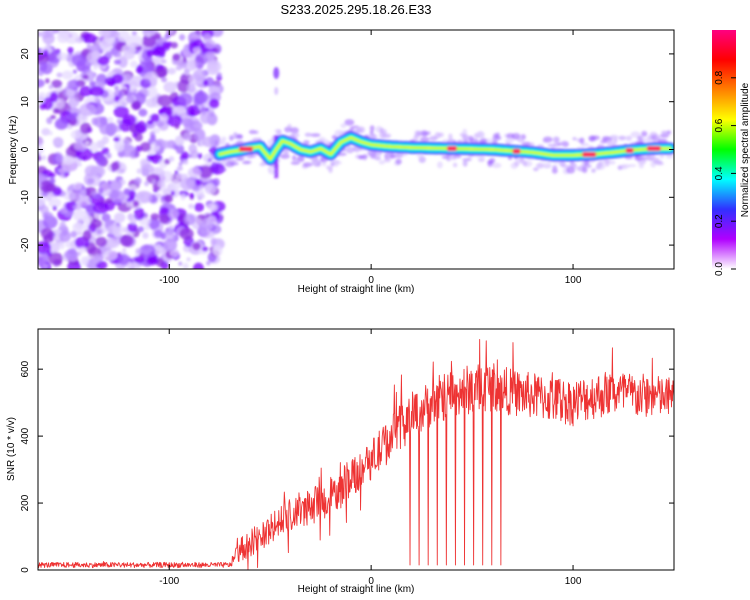 This screenshot has height=600, width=750. I want to click on colorbar-ticks: 0.0 0.2 0.4 0.6 0.8, so click(725, 173).